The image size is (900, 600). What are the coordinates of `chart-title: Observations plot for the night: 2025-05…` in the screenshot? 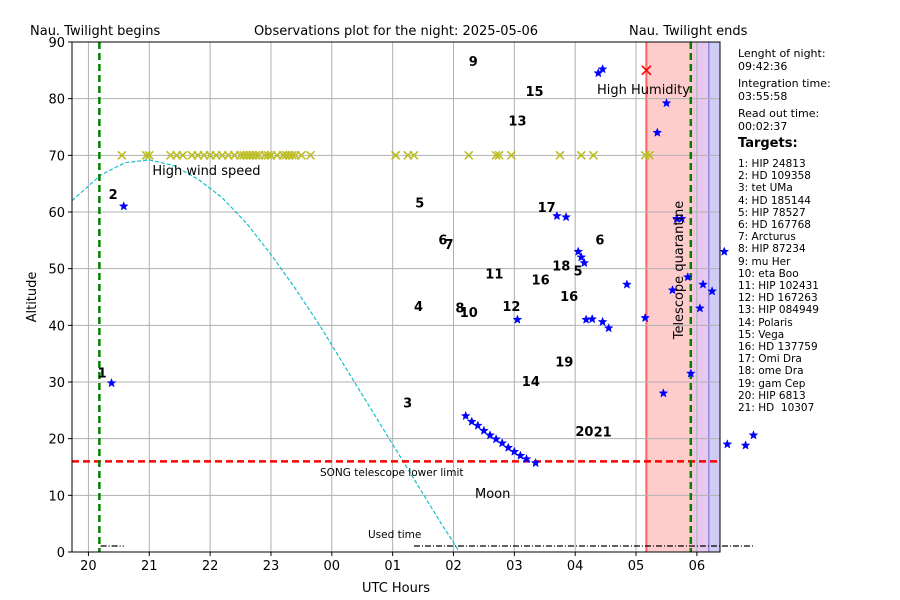 It's located at (396, 31).